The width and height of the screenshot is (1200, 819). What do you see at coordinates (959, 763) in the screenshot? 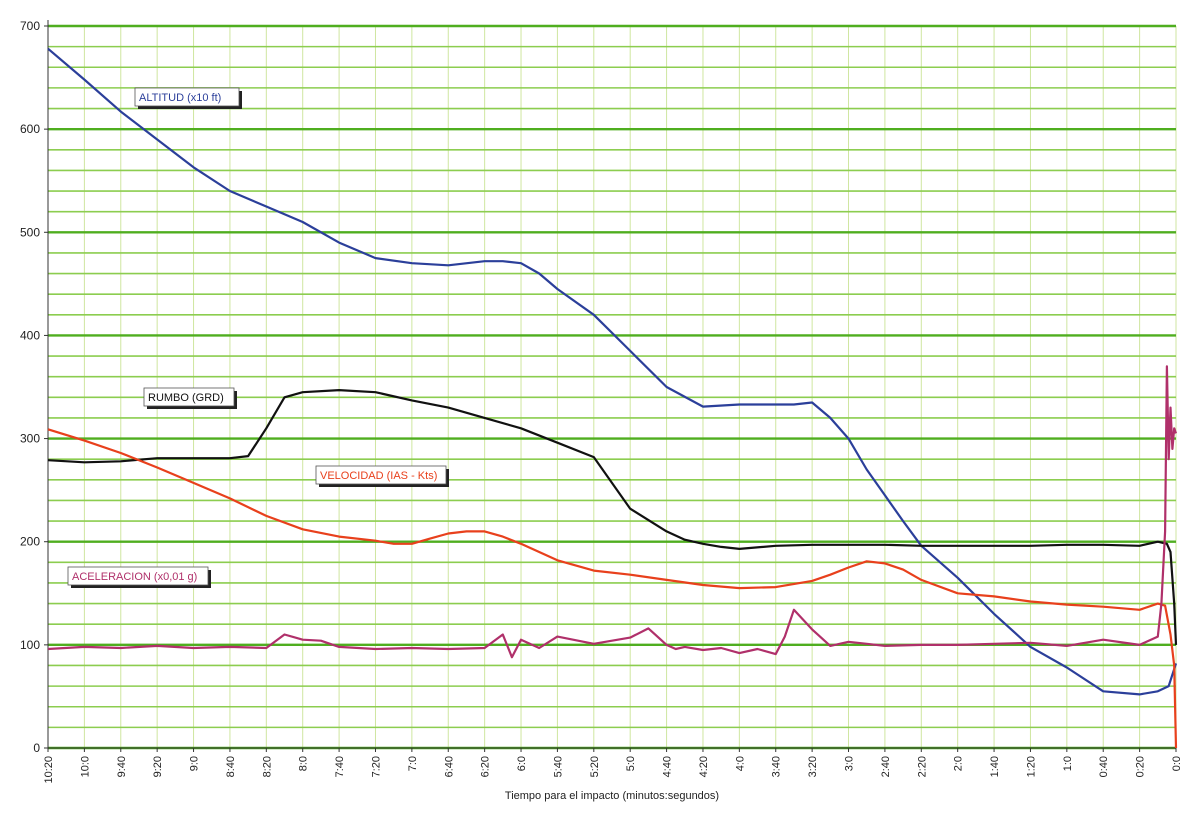
I see `x-tick-label: 2:0` at bounding box center [959, 763].